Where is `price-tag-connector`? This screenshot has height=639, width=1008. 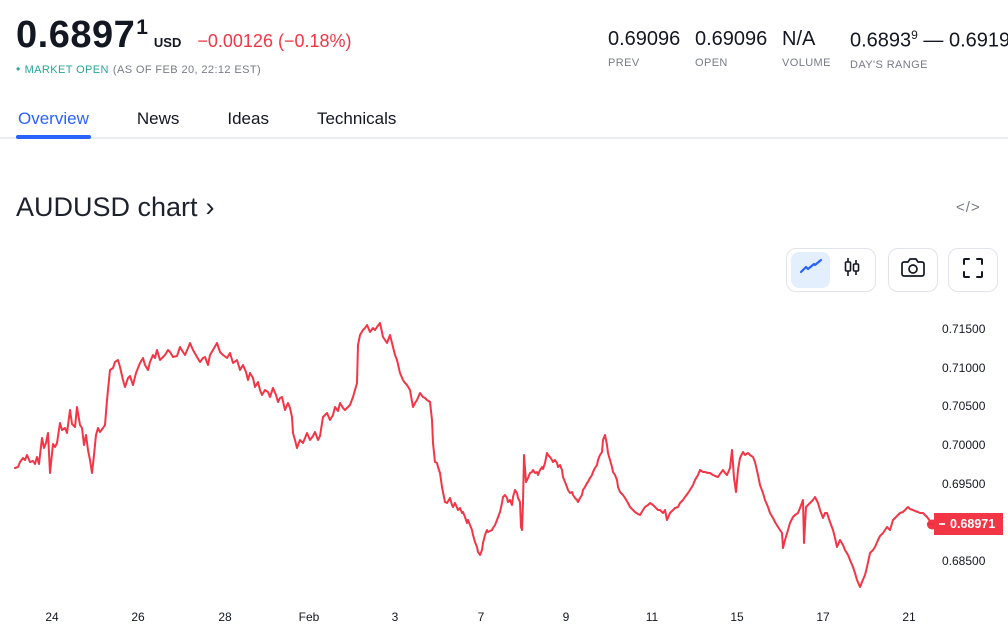
price-tag-connector is located at coordinates (930, 524).